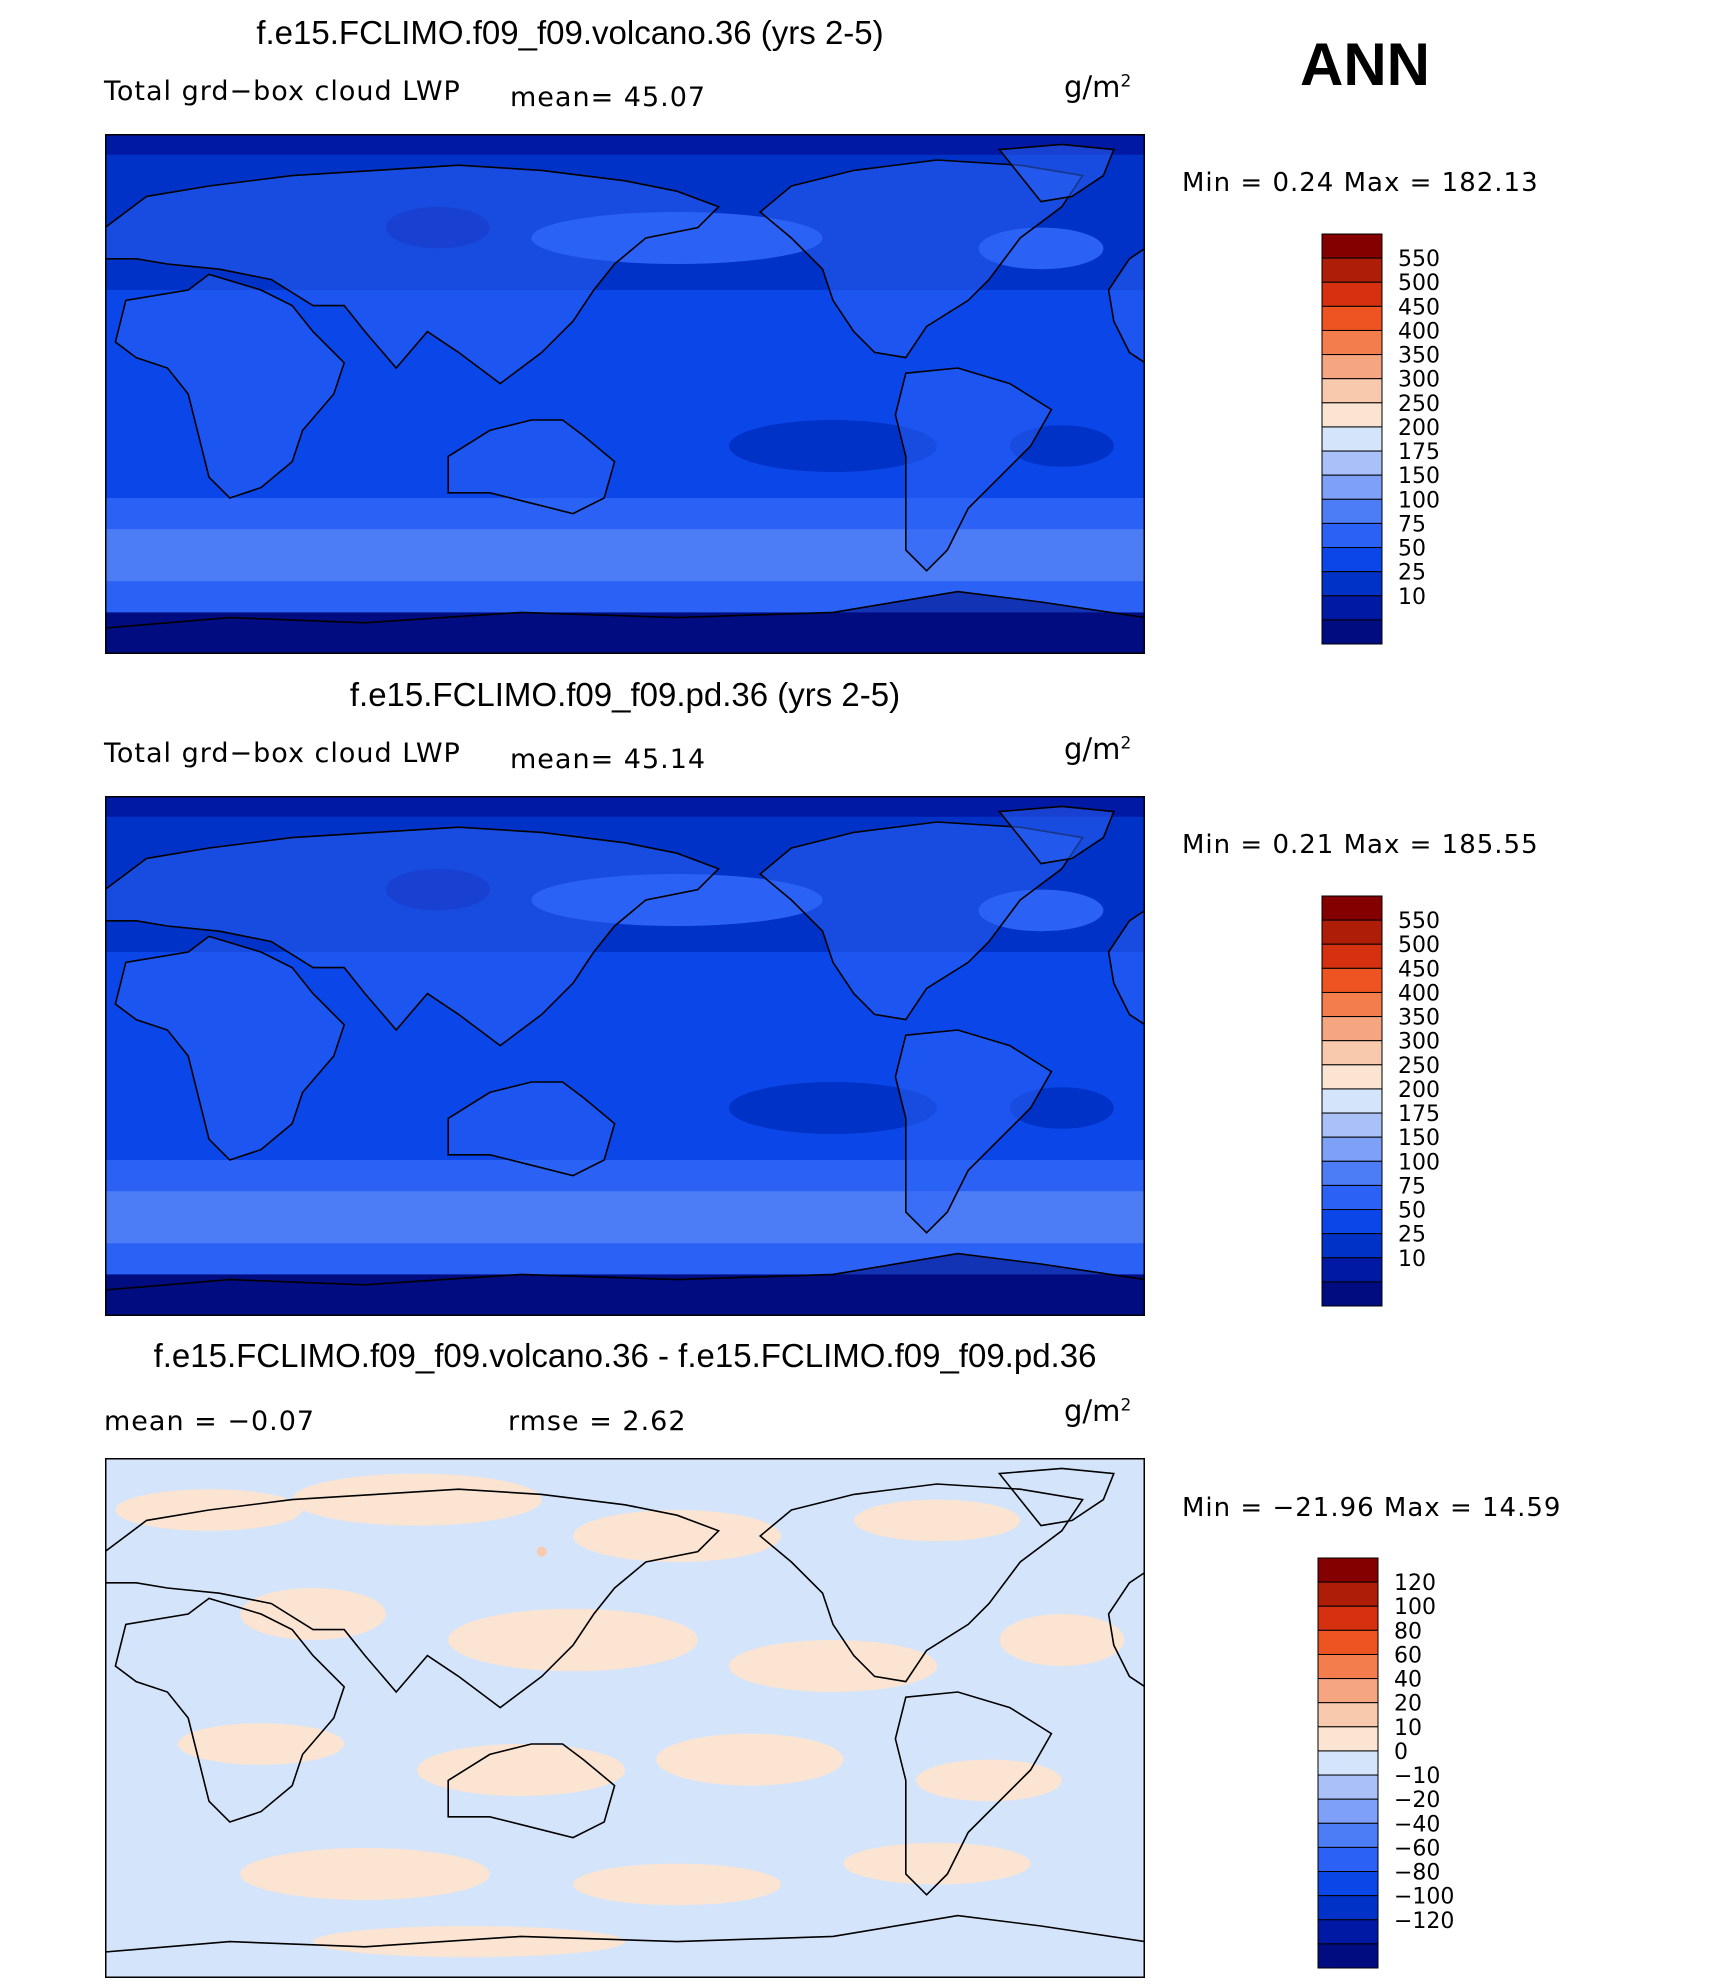  Describe the element at coordinates (1408, 1704) in the screenshot. I see `colorbar-tick-label: 20` at that location.